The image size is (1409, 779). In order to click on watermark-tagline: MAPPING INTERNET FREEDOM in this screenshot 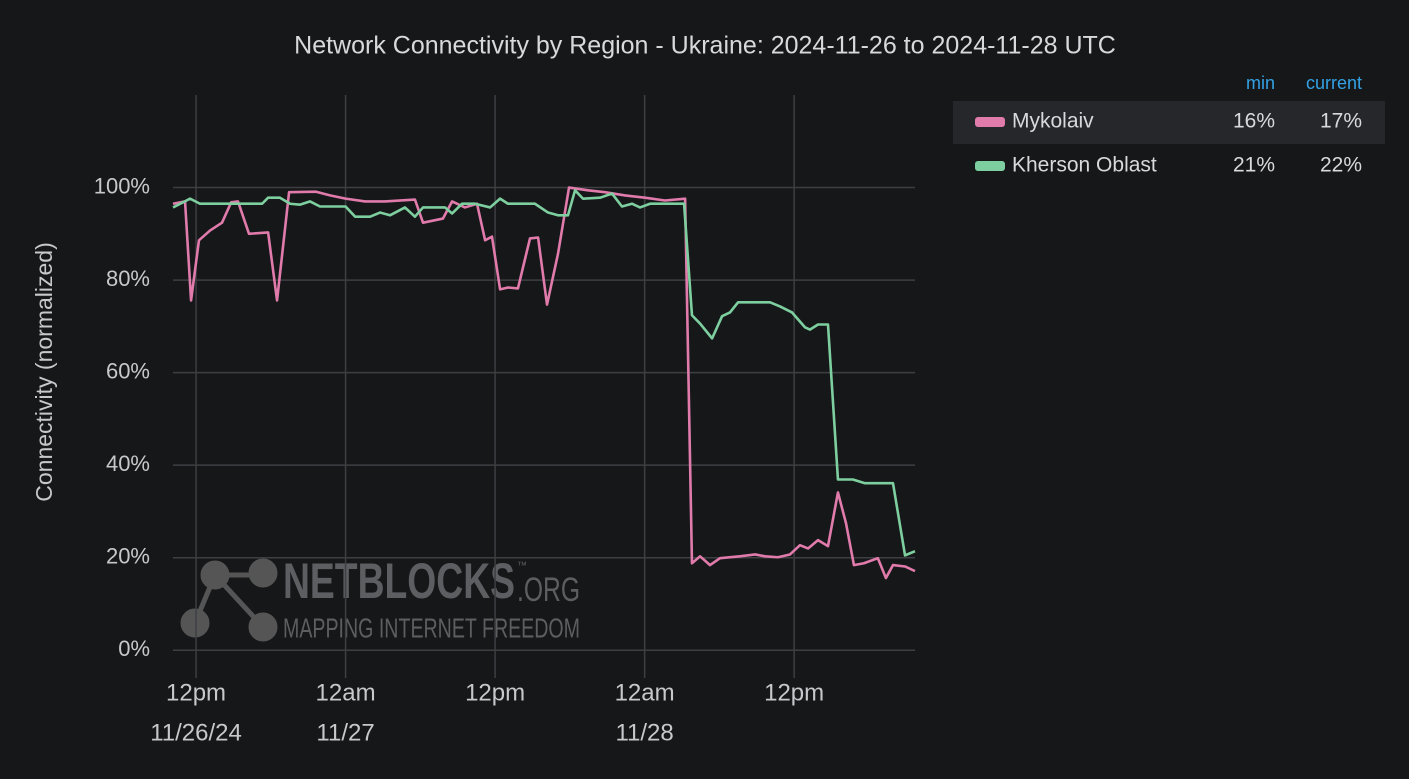, I will do `click(431, 627)`.